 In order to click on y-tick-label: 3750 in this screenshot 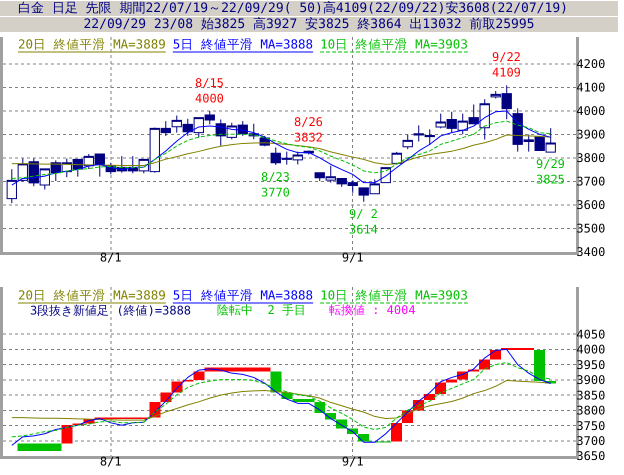, I will do `click(591, 425)`.